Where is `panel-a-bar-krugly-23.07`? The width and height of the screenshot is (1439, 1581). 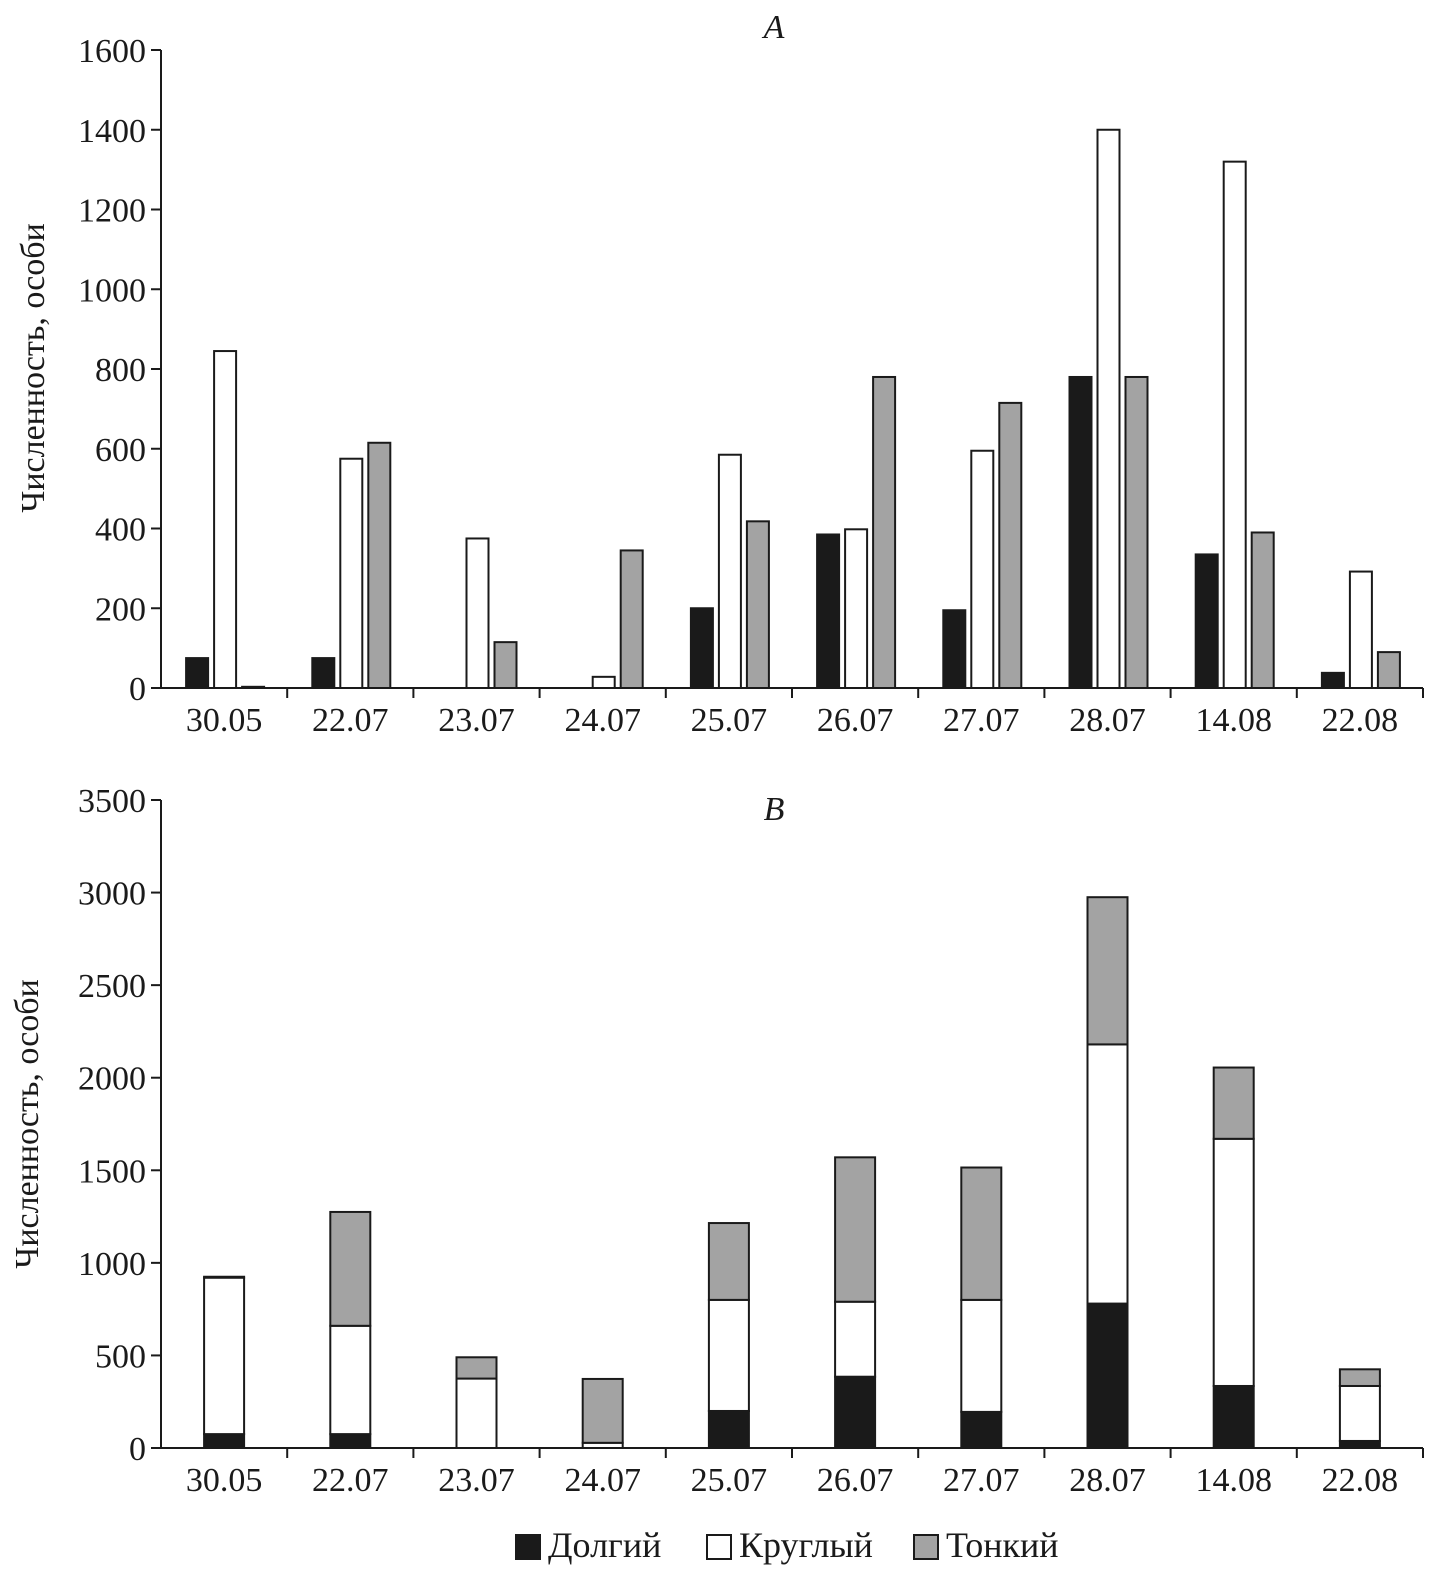 panel-a-bar-krugly-23.07 is located at coordinates (477, 613).